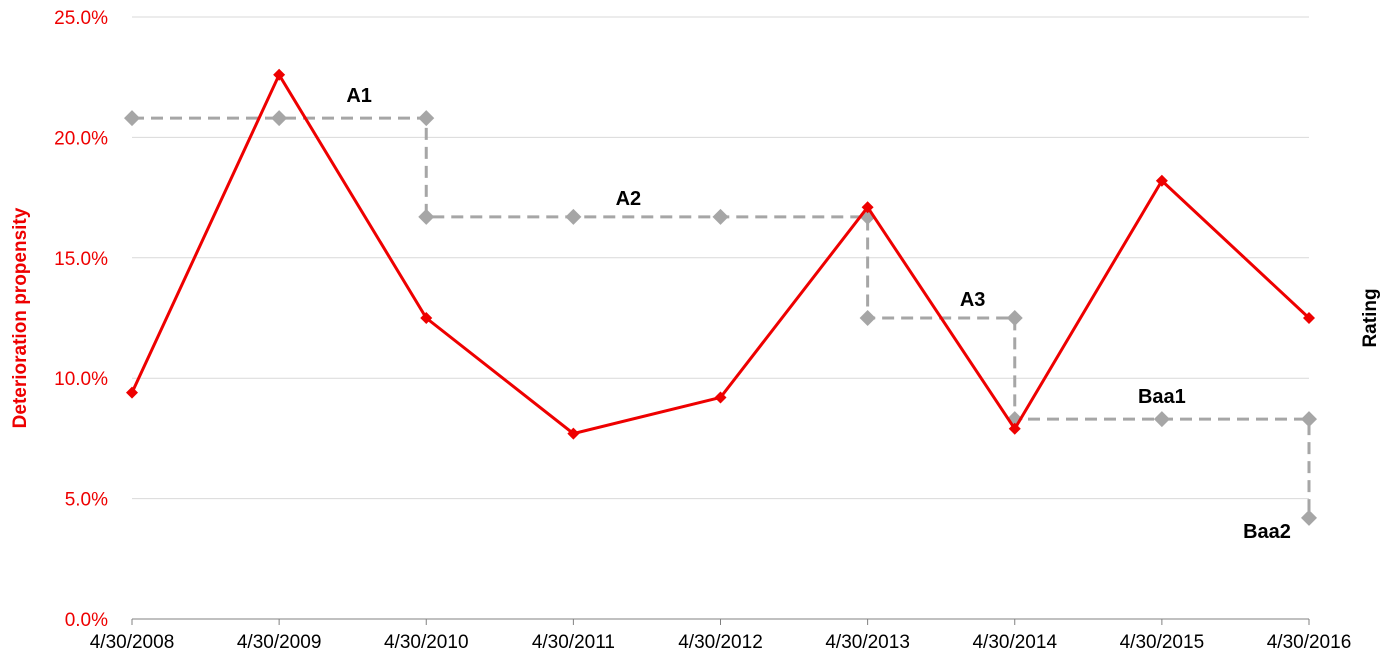 Image resolution: width=1385 pixels, height=659 pixels. I want to click on x-tick-label: 4/30/2008, so click(132, 642).